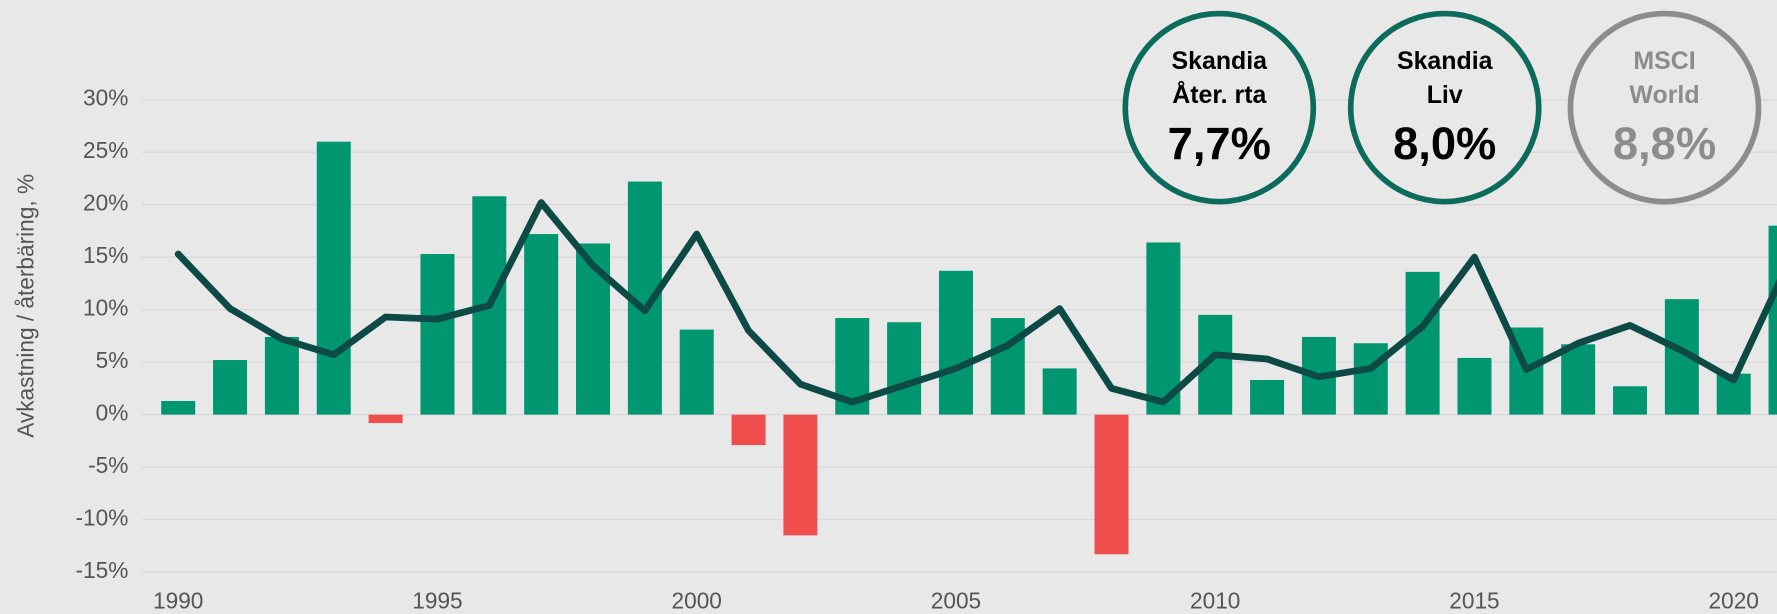  I want to click on x-tick-label: 2005, so click(956, 601).